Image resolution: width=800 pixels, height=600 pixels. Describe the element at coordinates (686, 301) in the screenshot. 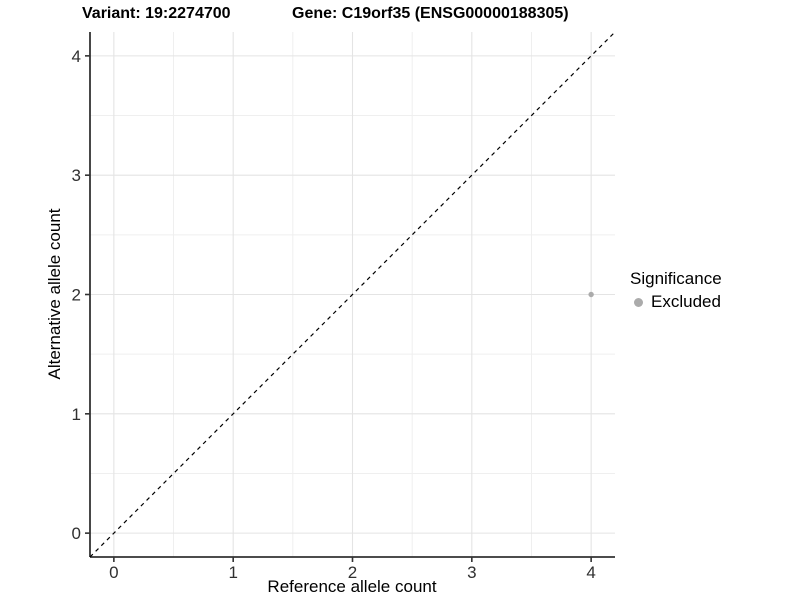

I see `legend-item-label: Excluded` at that location.